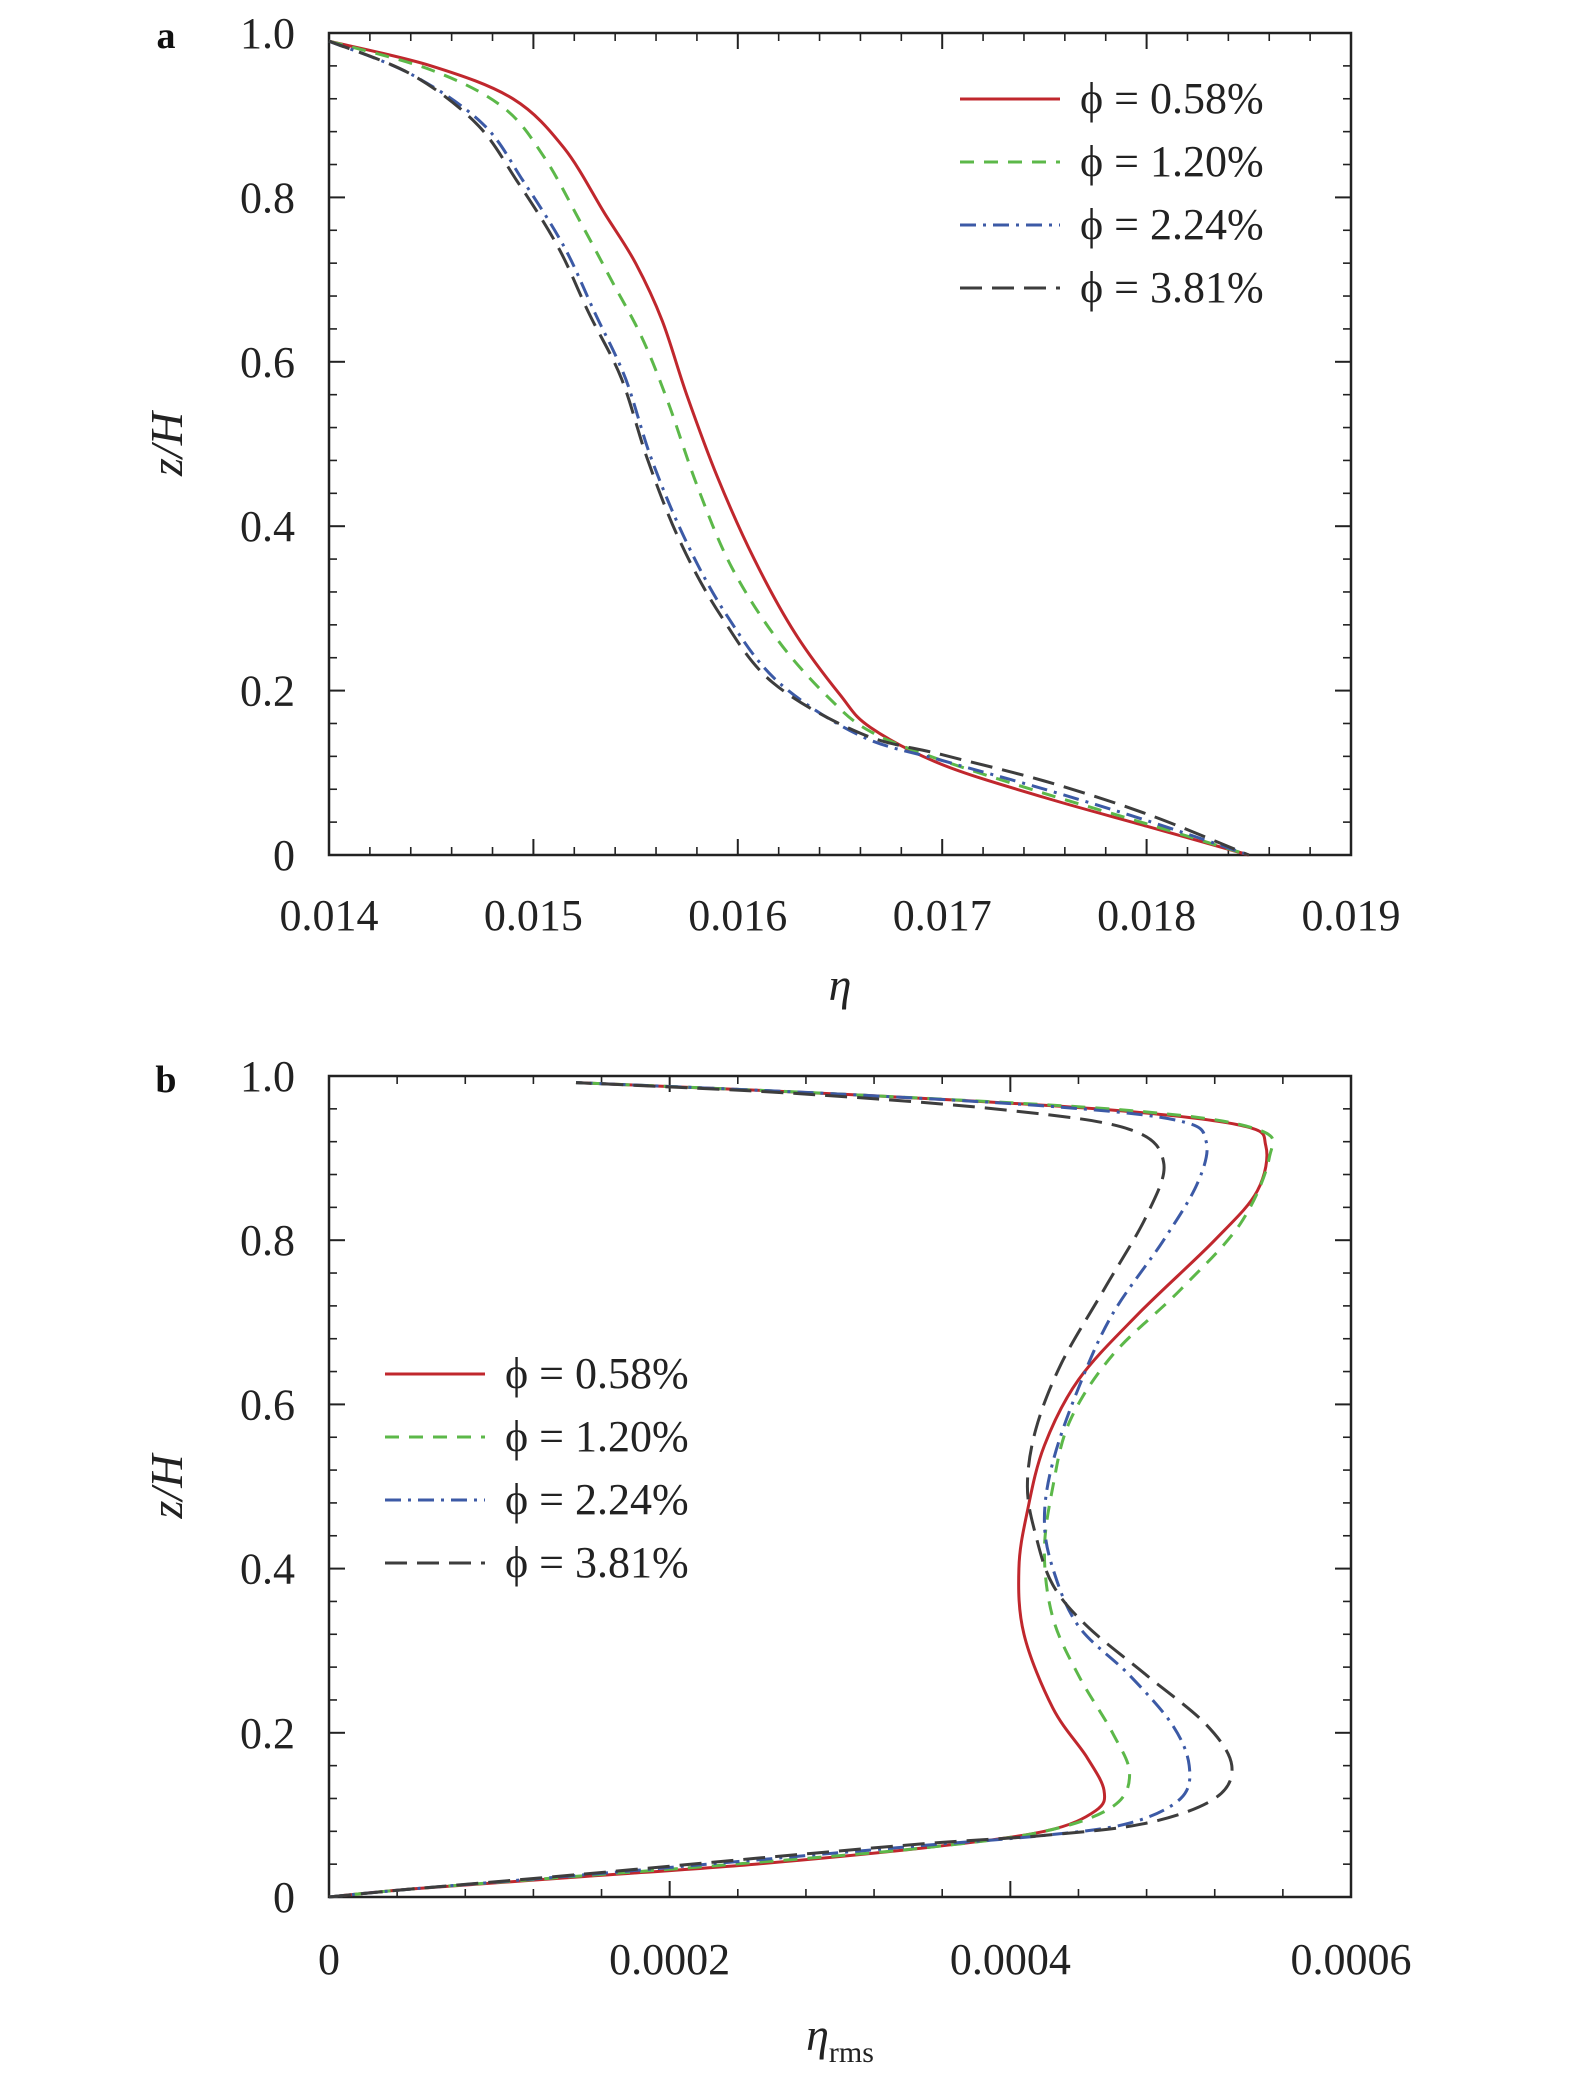  What do you see at coordinates (1146, 915) in the screenshot?
I see `x-tick-label: 0.018` at bounding box center [1146, 915].